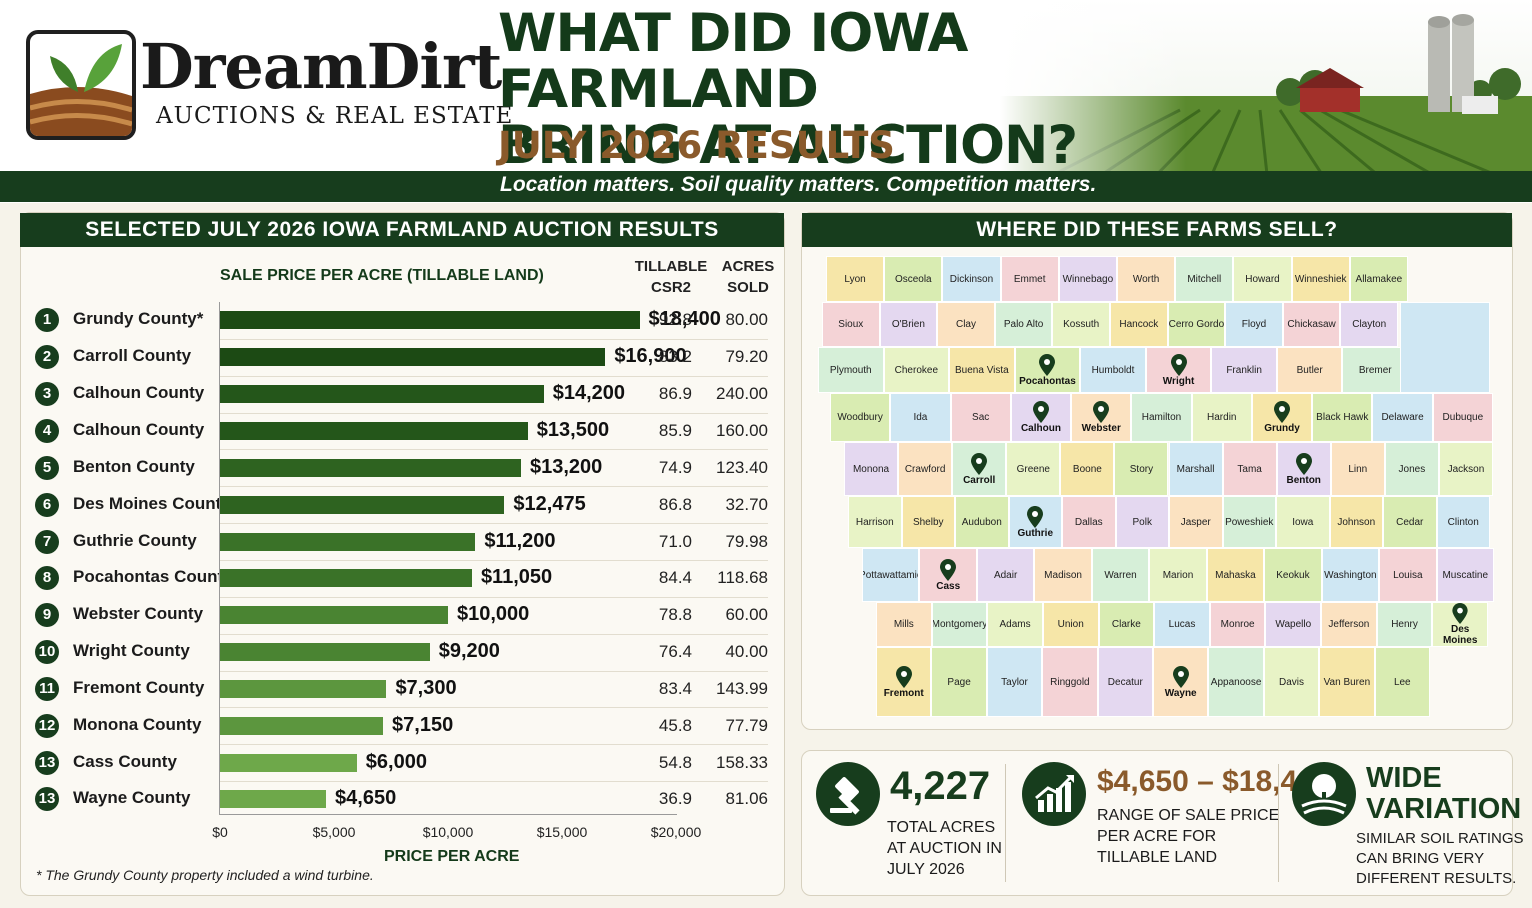 Image resolution: width=1532 pixels, height=908 pixels. What do you see at coordinates (1404, 624) in the screenshot?
I see `county-henry: Henry` at bounding box center [1404, 624].